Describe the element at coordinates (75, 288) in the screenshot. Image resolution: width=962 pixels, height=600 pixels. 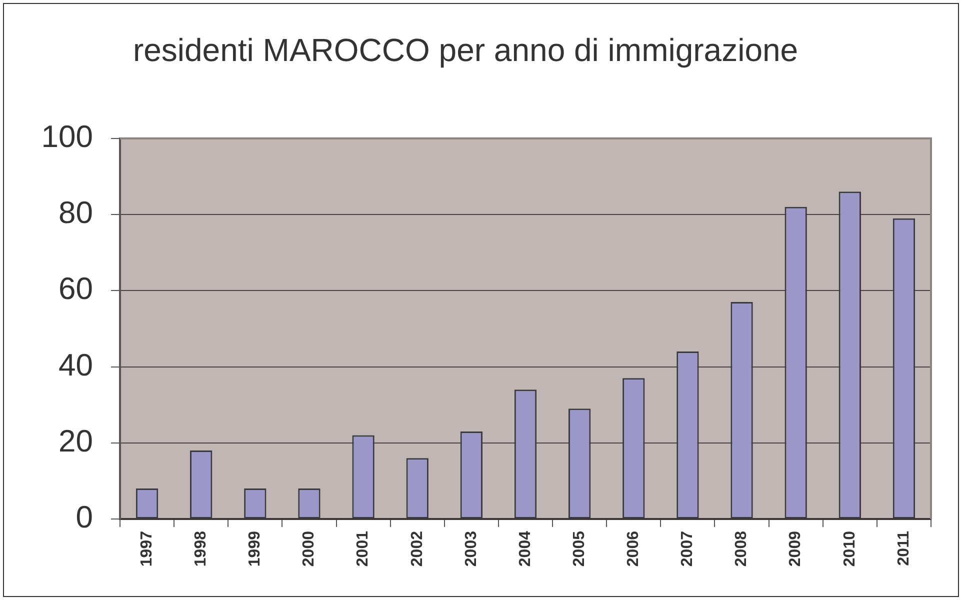
I see `y-tick-label: 60` at that location.